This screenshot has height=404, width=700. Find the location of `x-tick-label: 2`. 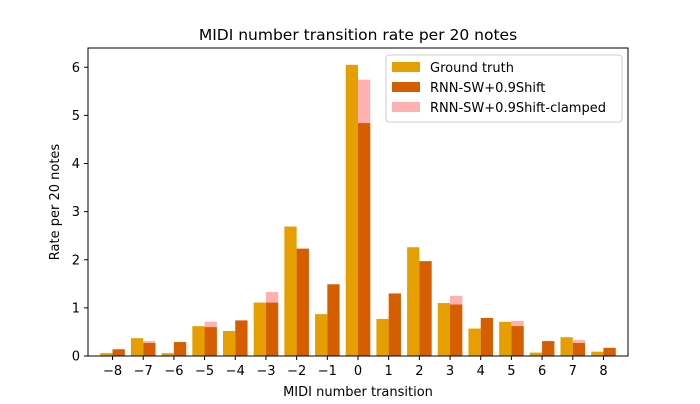

x-tick-label: 2 is located at coordinates (419, 371).